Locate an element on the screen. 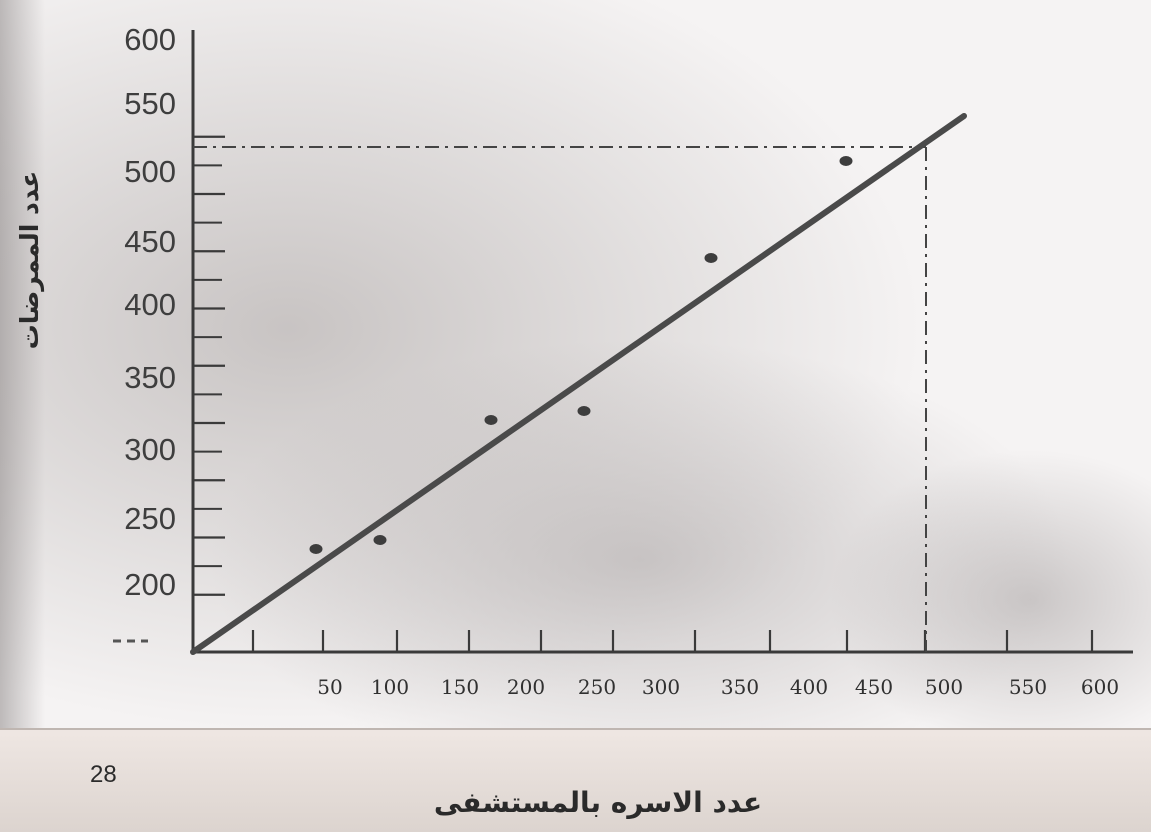 The height and width of the screenshot is (832, 1151). y-tick-label: 400 is located at coordinates (150, 304).